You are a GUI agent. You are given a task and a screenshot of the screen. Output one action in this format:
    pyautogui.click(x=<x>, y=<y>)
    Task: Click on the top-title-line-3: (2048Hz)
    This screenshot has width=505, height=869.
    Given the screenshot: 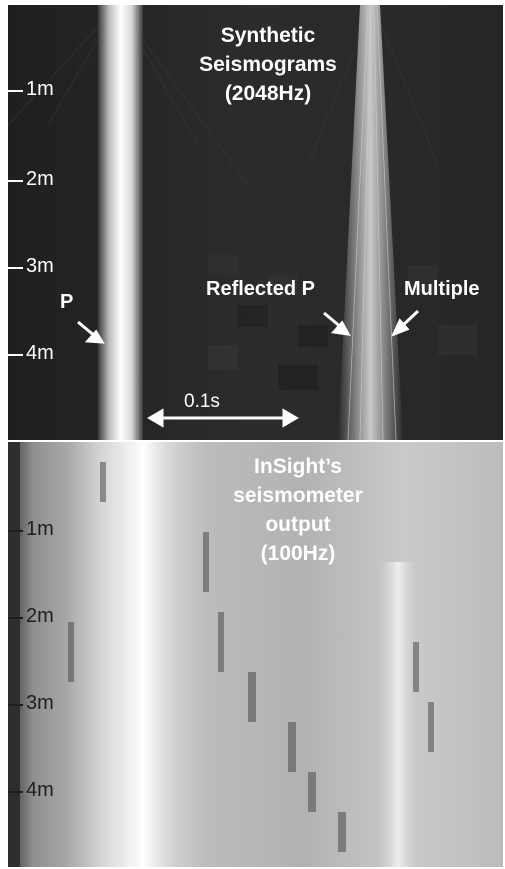 What is the action you would take?
    pyautogui.click(x=268, y=93)
    